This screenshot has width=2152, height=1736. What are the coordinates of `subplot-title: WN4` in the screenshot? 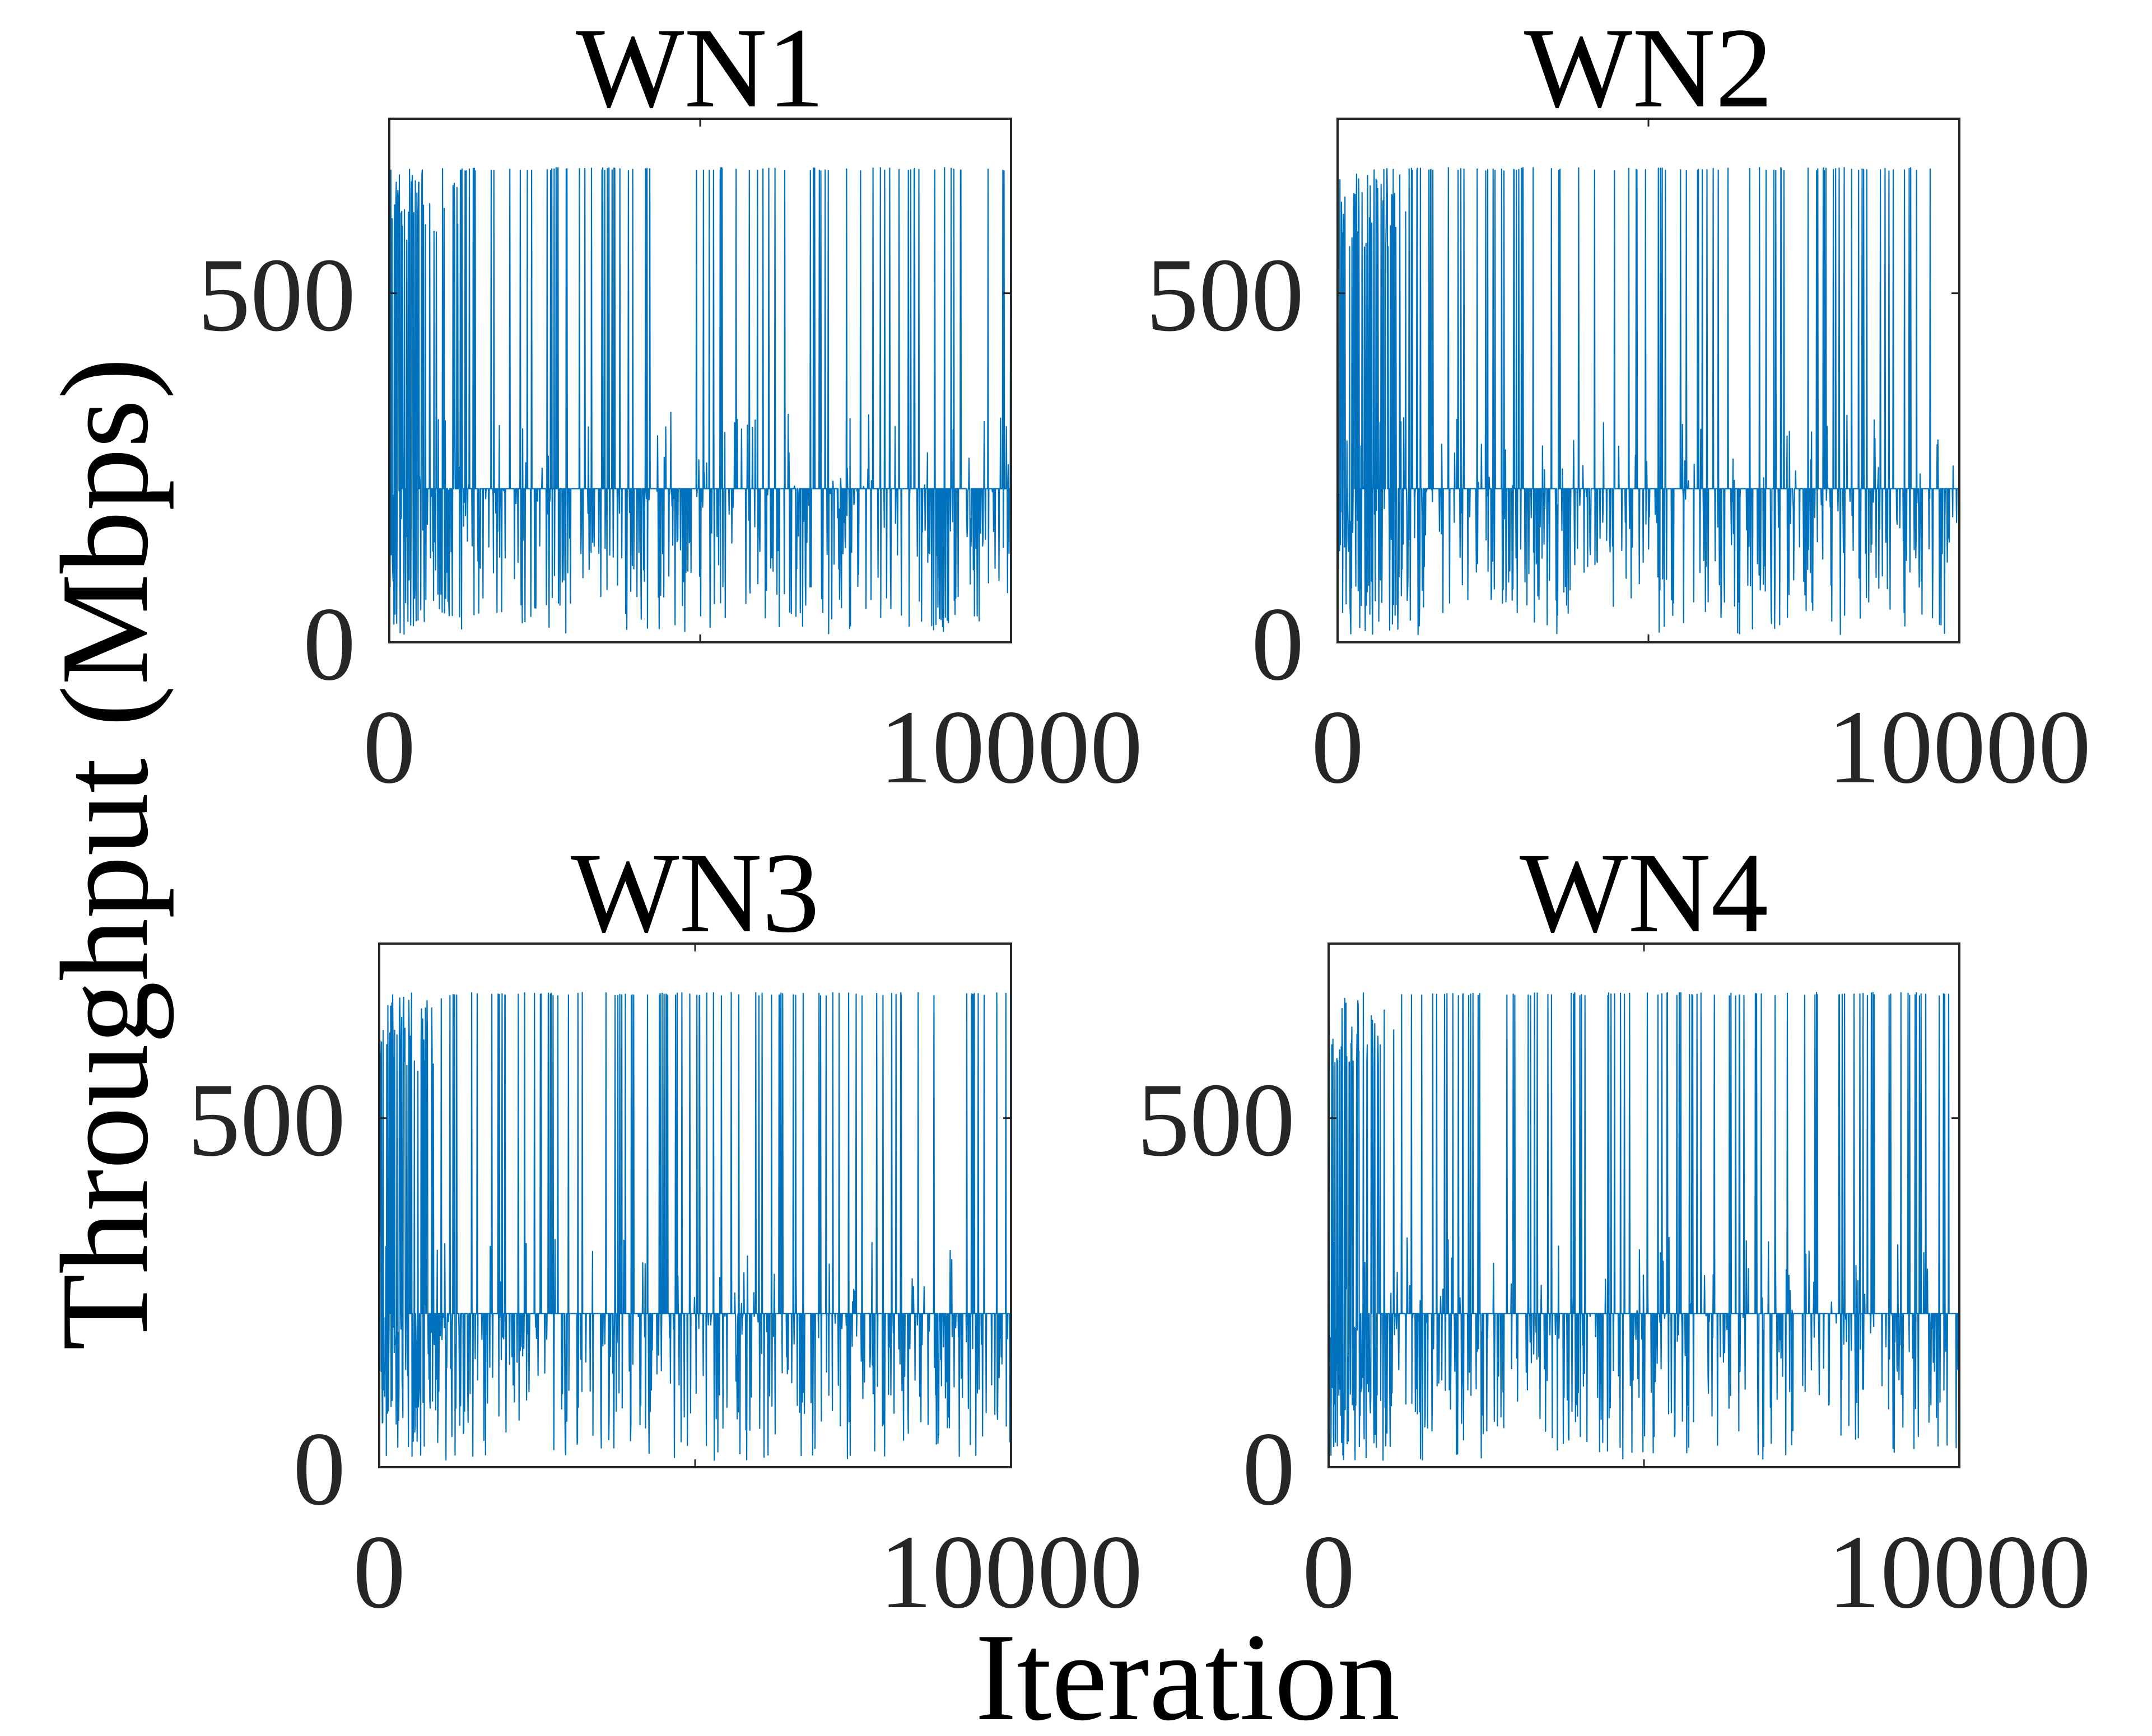 It's located at (1644, 893).